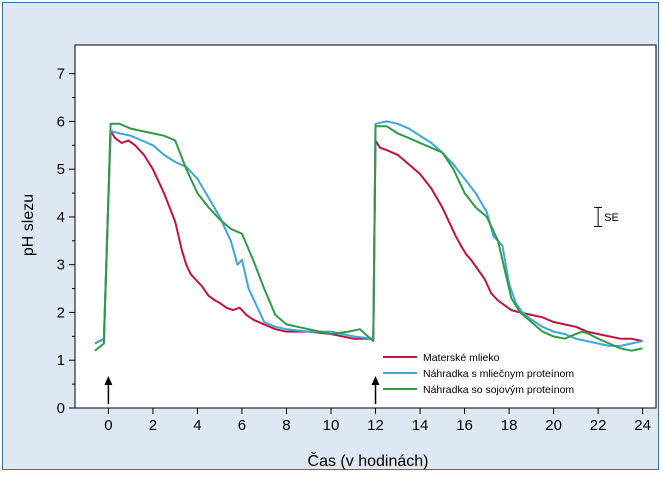 Image resolution: width=663 pixels, height=477 pixels. What do you see at coordinates (242, 425) in the screenshot?
I see `x-tick-label: 6` at bounding box center [242, 425].